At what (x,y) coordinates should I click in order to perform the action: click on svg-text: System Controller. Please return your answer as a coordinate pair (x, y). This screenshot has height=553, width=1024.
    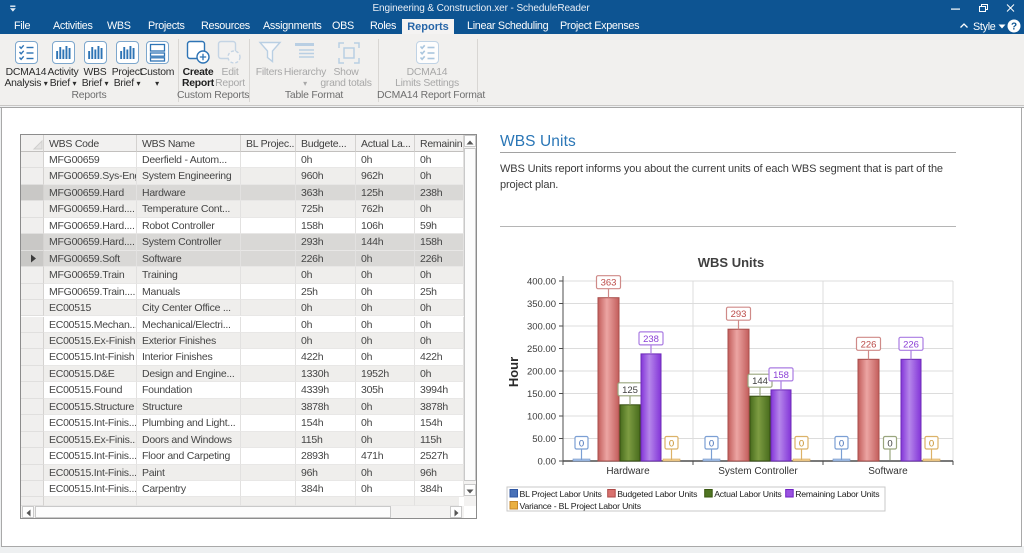
    Looking at the image, I should click on (758, 471).